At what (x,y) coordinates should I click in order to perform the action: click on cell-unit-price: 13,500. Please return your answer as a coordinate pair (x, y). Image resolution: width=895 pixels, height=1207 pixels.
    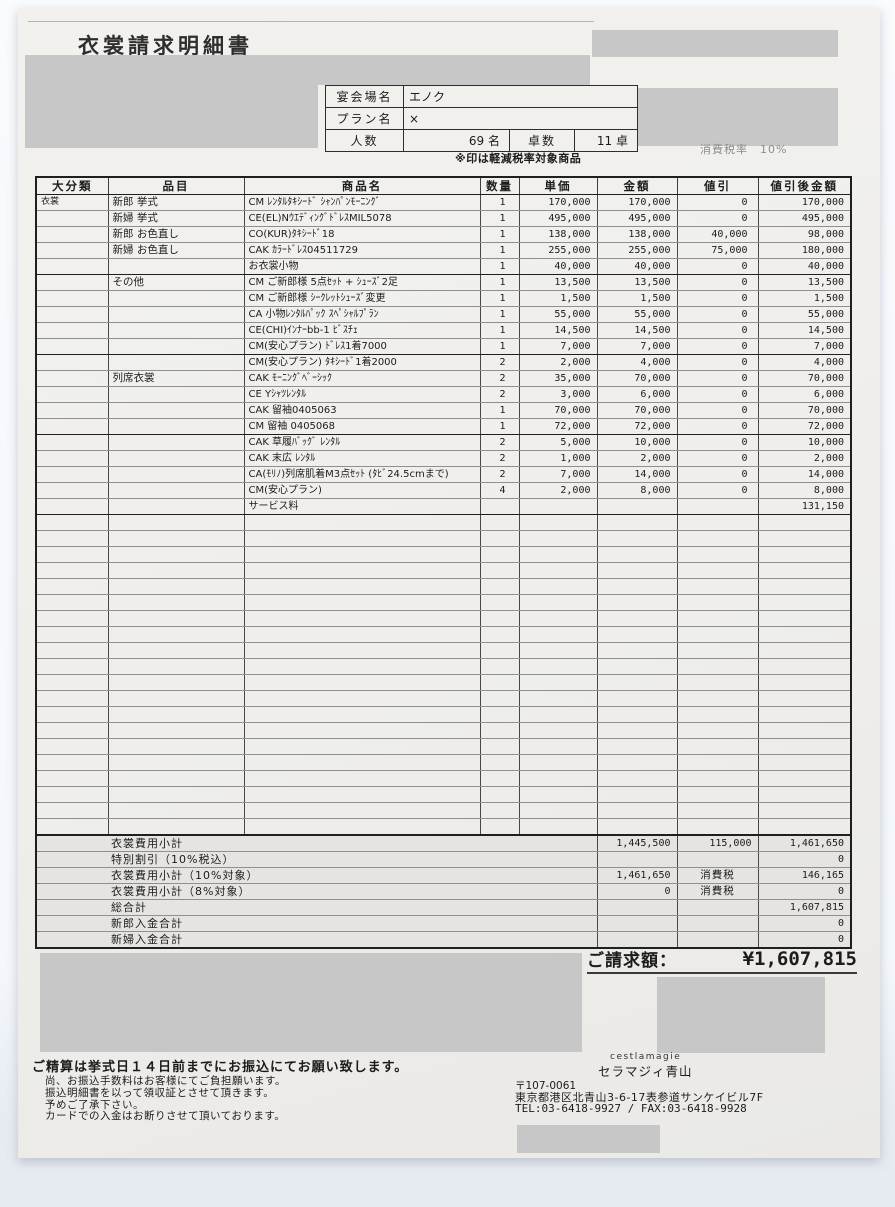
    Looking at the image, I should click on (558, 282).